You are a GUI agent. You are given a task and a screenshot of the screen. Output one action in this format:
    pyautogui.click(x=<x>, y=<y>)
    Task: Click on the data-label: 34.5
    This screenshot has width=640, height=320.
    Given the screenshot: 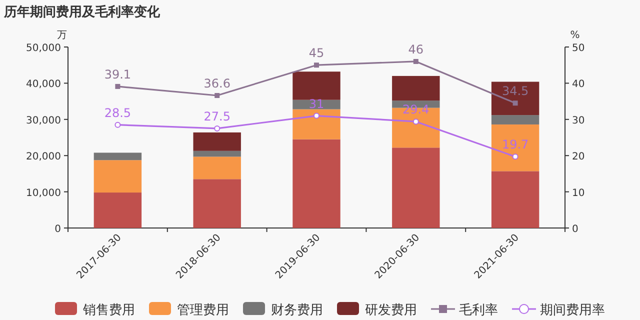 What is the action you would take?
    pyautogui.click(x=515, y=91)
    